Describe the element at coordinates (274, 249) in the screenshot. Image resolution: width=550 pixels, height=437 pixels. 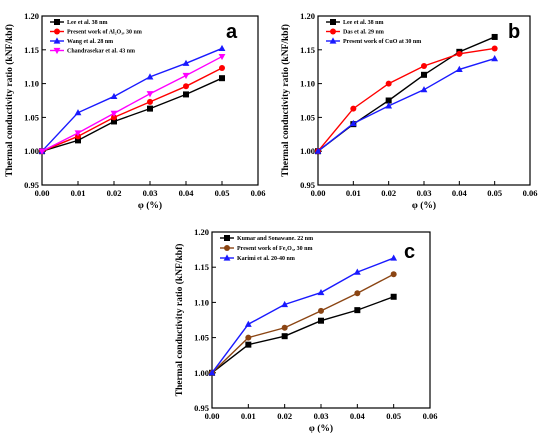
I see `legend-entry: Present work of Fe₂O₃, 30 nm` at that location.